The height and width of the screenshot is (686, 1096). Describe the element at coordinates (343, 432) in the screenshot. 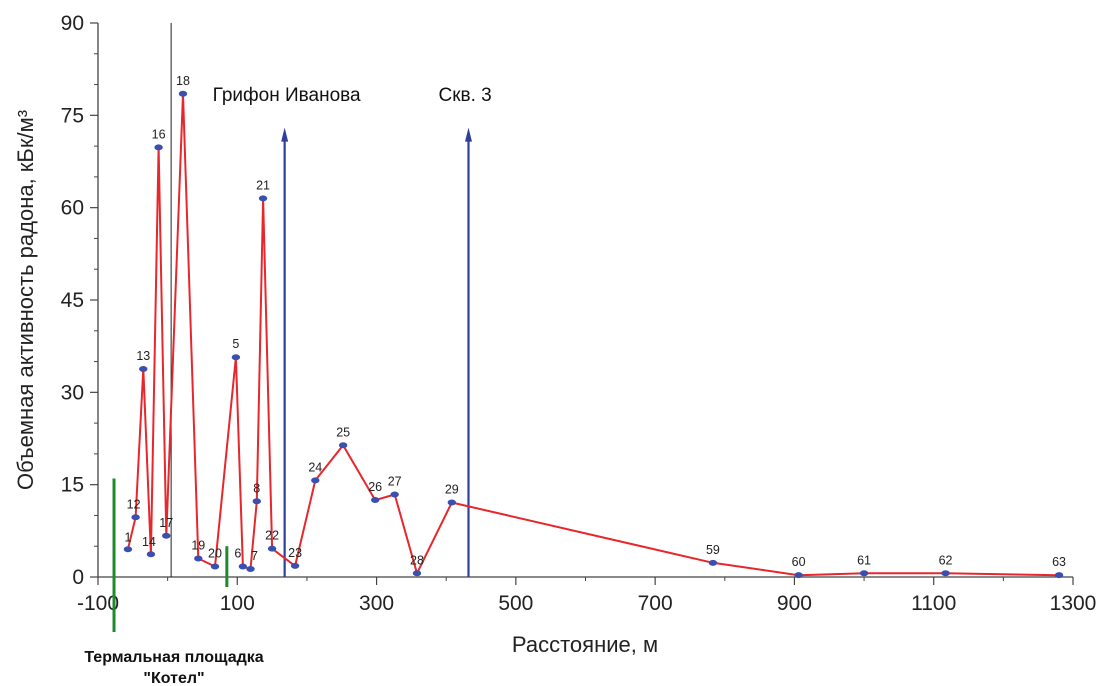

I see `data-point-label: 25` at that location.